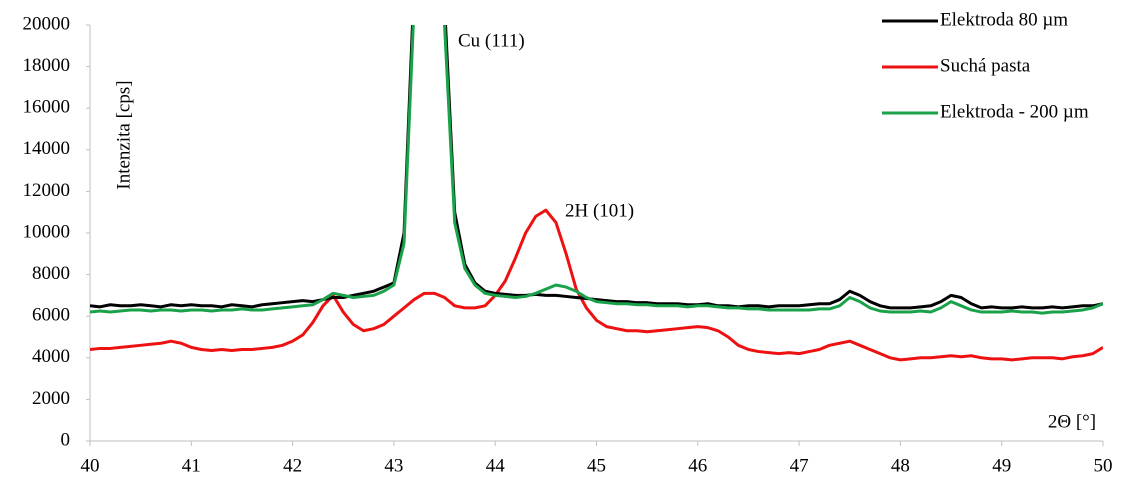  Describe the element at coordinates (985, 65) in the screenshot. I see `legend-label: Suchá pasta` at that location.